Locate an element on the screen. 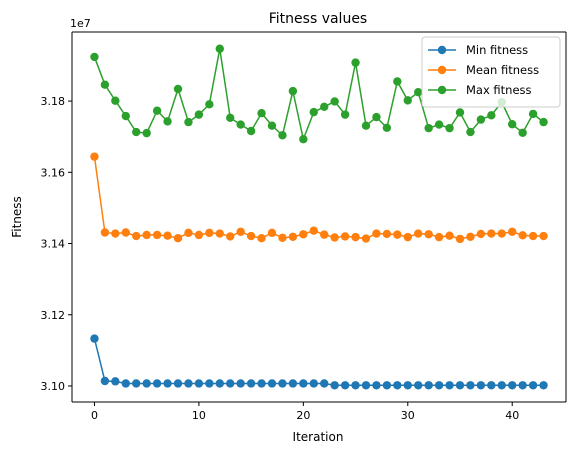 The image size is (576, 455). legend-frame is located at coordinates (491, 72).